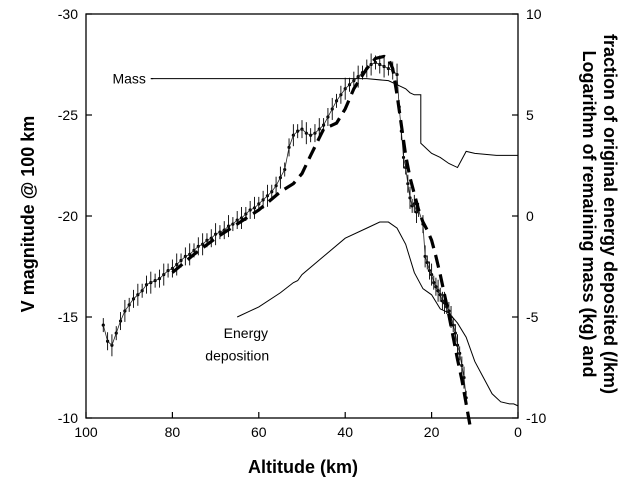  I want to click on y-right-tick-label: -10, so click(536, 418).